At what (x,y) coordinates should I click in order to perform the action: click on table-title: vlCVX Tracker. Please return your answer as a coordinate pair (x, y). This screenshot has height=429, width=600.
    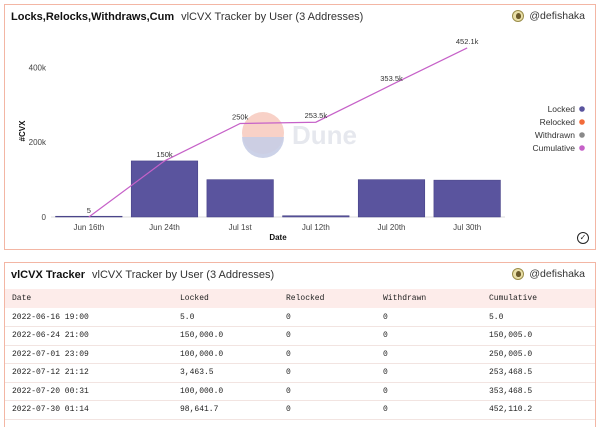
    Looking at the image, I should click on (48, 275).